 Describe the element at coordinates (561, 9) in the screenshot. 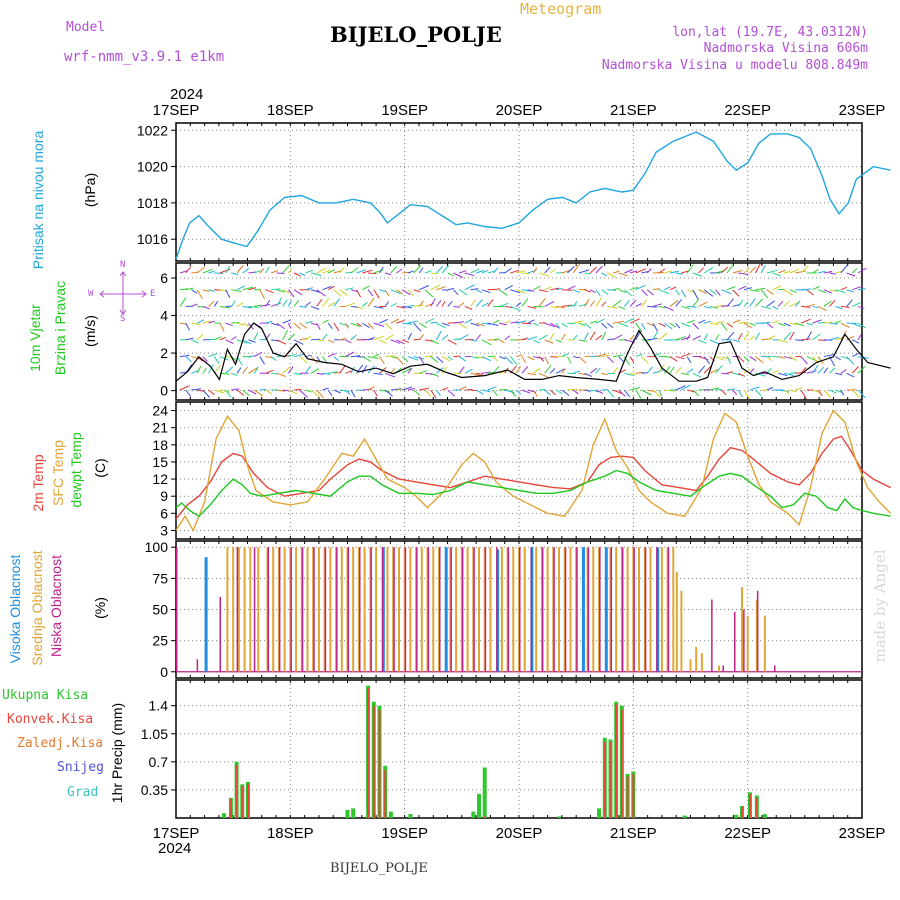

I see `product-title: Meteogram` at that location.